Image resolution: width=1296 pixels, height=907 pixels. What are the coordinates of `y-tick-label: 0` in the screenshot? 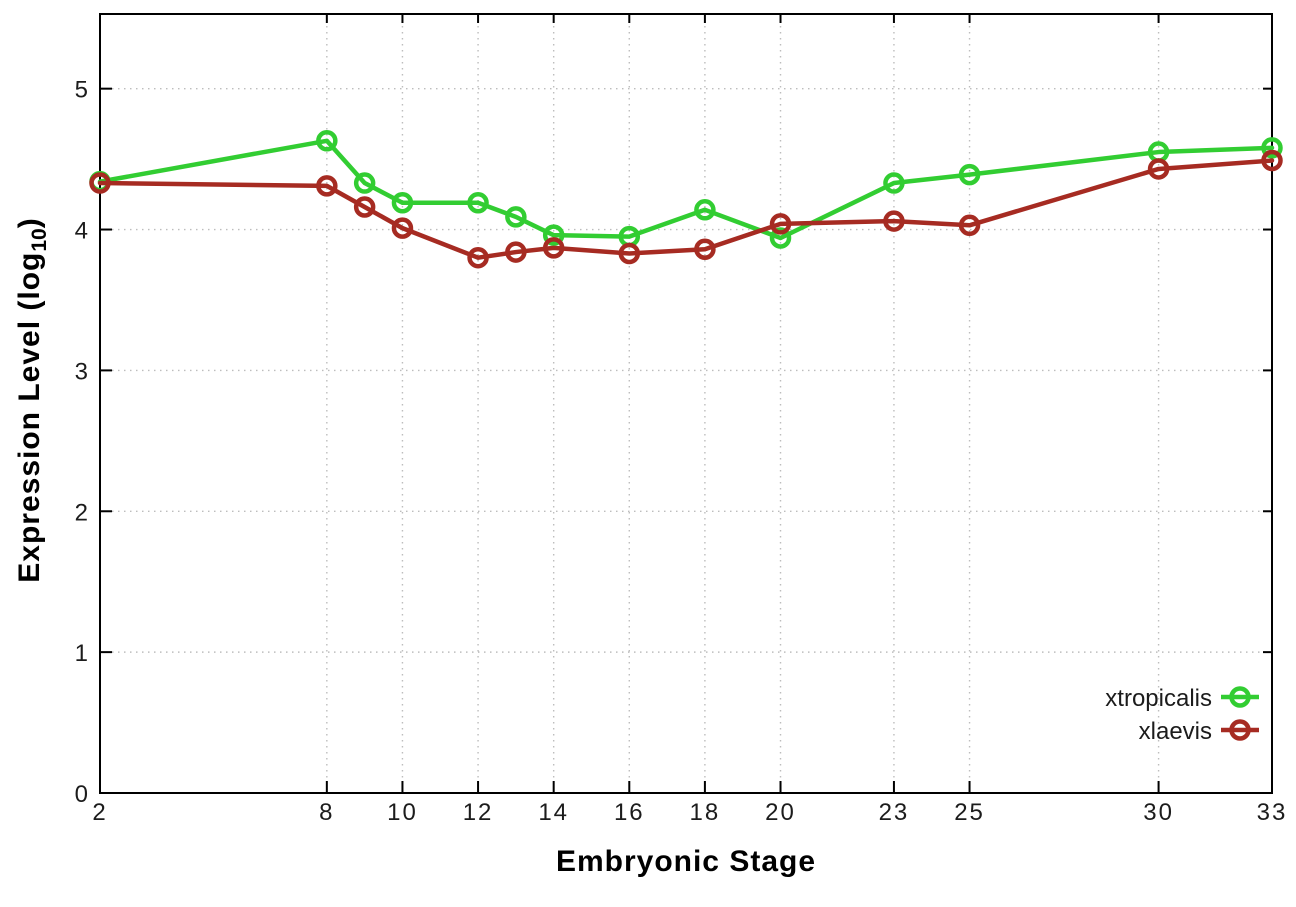 It's located at (81, 794).